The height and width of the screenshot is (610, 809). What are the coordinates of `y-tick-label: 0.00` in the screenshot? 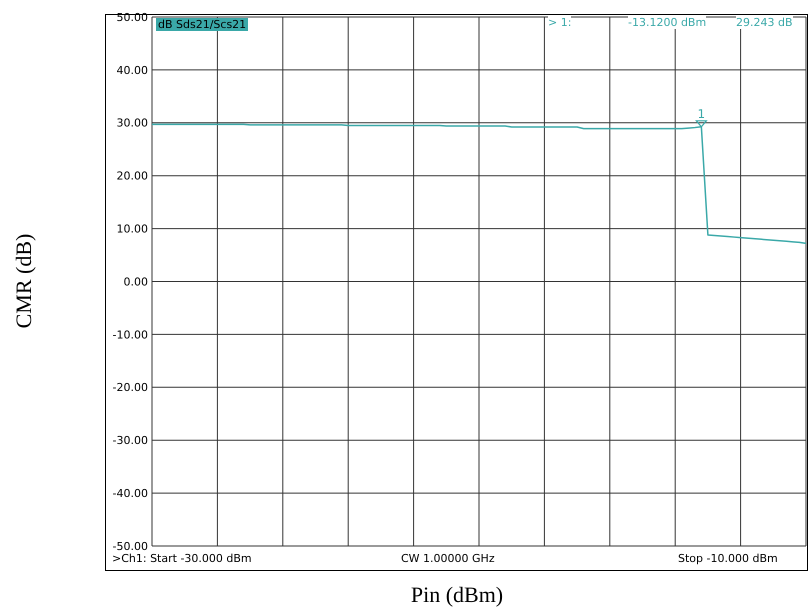 It's located at (136, 281).